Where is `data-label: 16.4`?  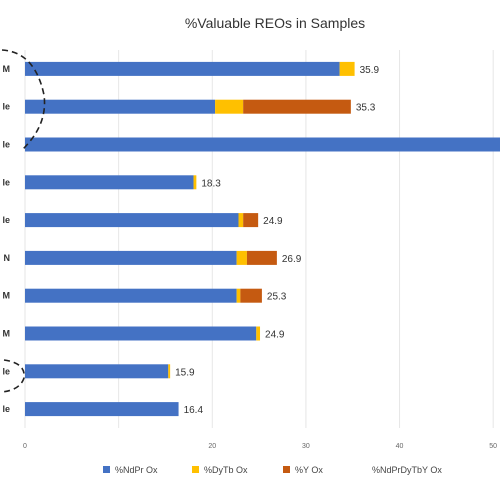
data-label: 16.4 is located at coordinates (194, 410).